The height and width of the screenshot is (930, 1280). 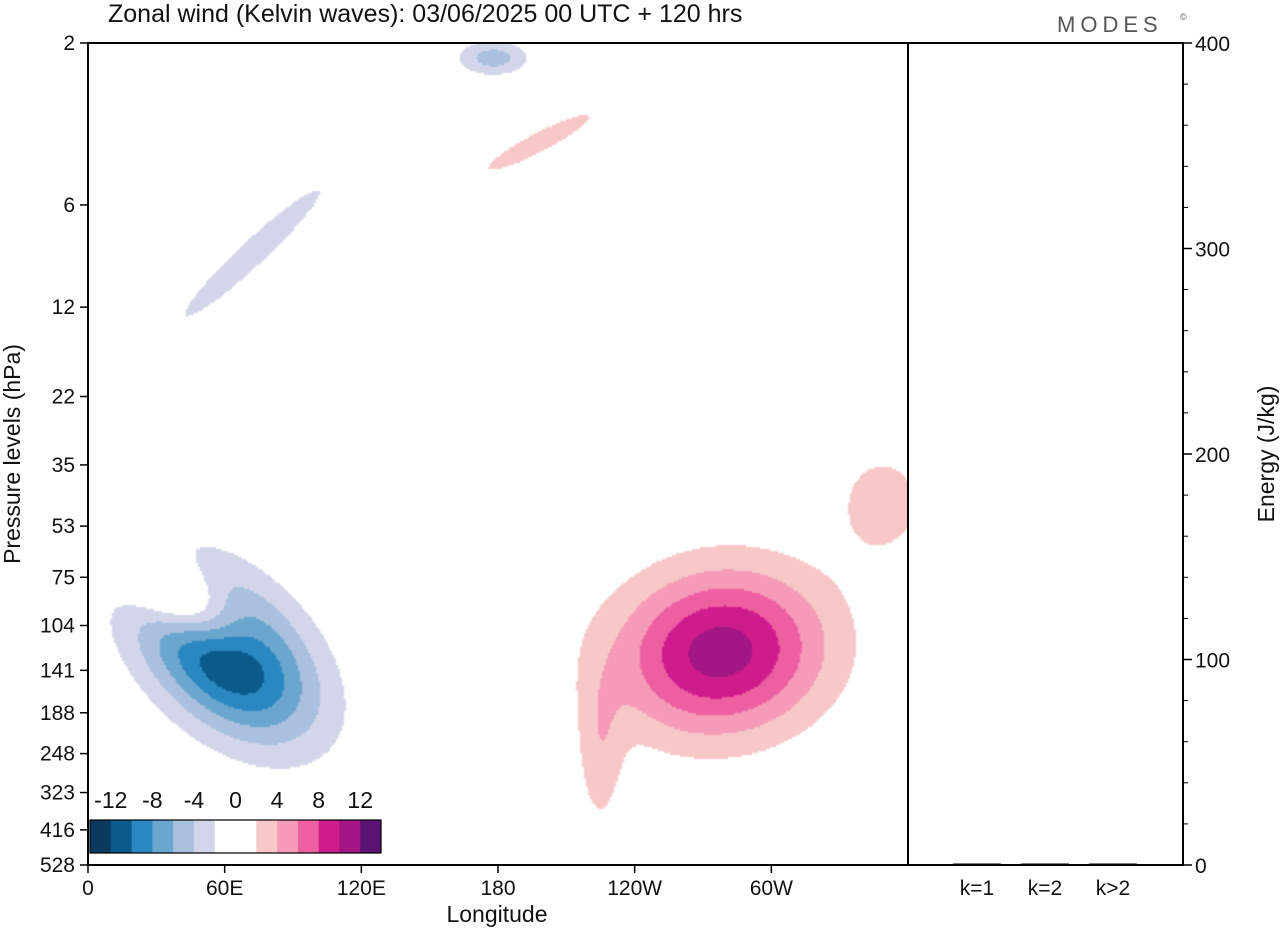 I want to click on energy-tick-label: 400, so click(x=1212, y=44).